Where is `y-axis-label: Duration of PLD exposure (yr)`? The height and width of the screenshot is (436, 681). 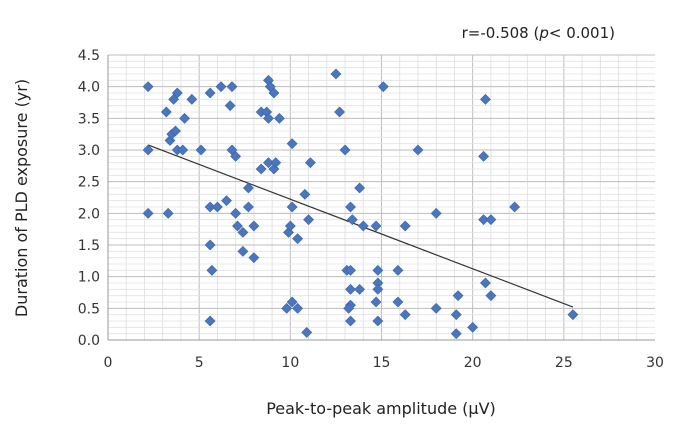
y-axis-label: Duration of PLD exposure (yr) is located at coordinates (21, 198).